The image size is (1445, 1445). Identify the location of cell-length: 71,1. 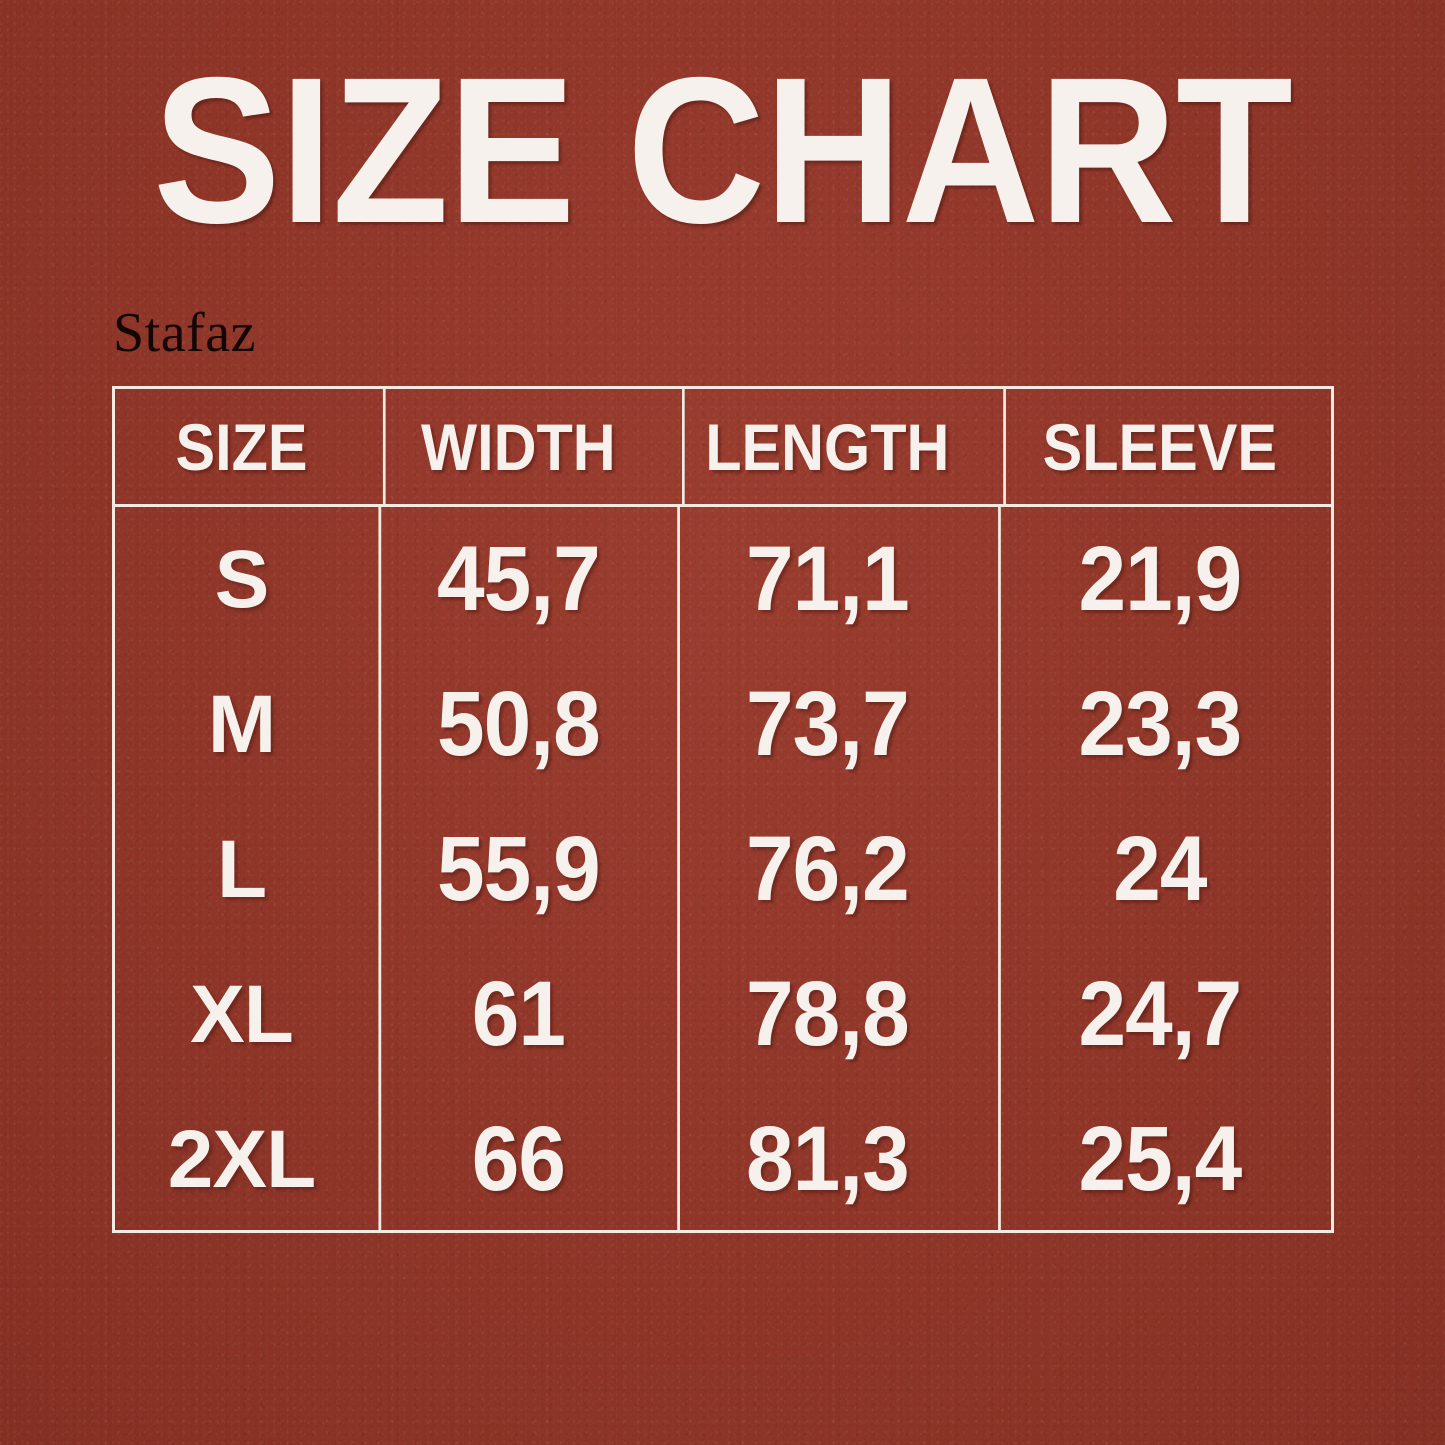
(826, 579).